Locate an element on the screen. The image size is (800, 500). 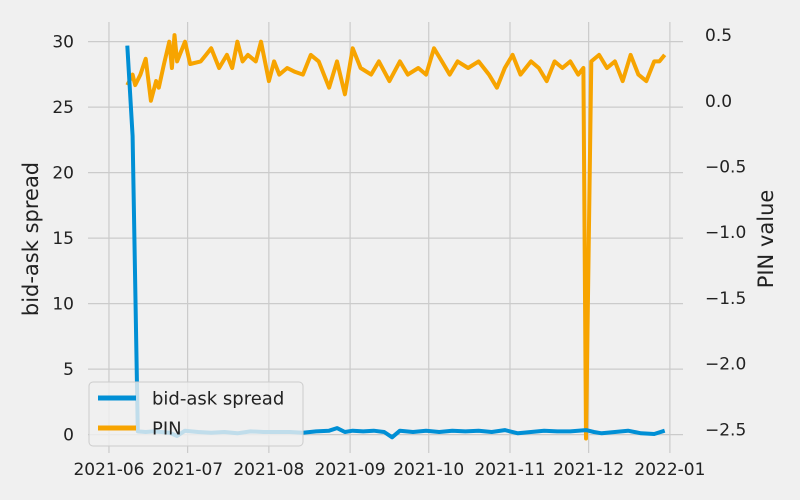
y-tick-label: 30 is located at coordinates (63, 43).